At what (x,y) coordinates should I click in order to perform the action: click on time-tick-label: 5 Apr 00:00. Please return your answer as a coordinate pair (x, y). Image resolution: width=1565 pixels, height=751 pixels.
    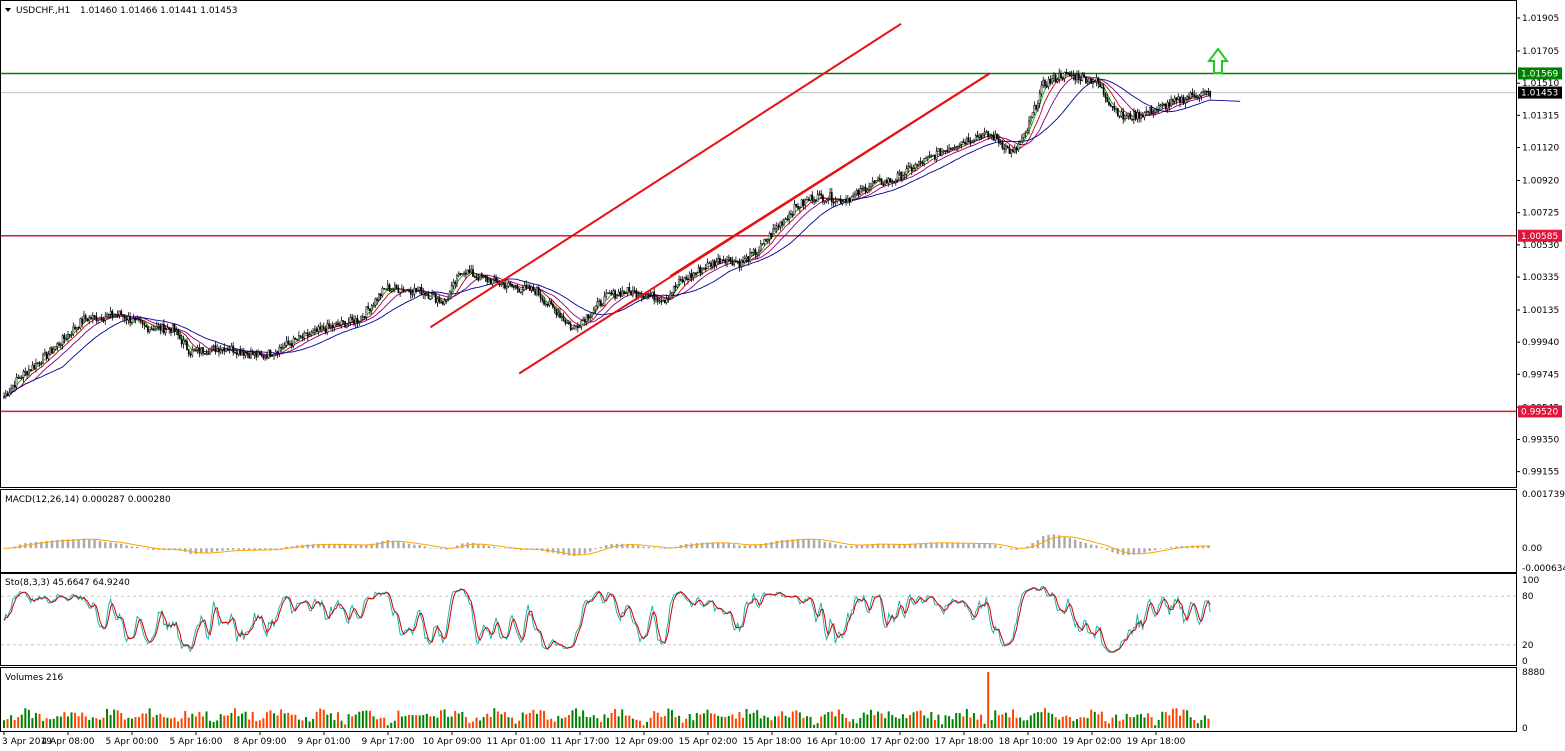
    Looking at the image, I should click on (132, 742).